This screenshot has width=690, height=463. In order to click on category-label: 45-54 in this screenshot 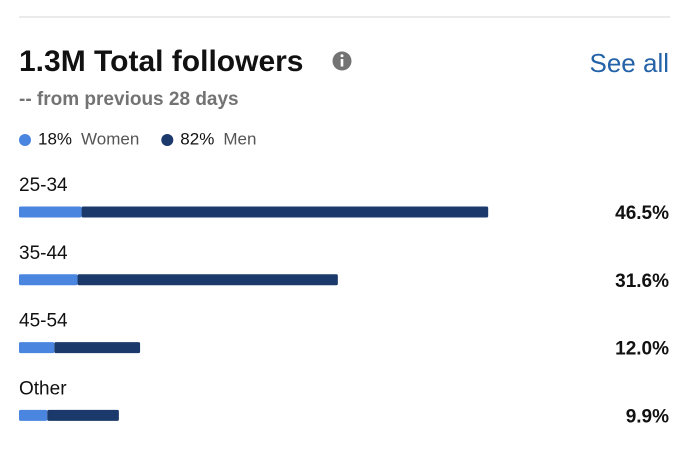, I will do `click(43, 321)`.